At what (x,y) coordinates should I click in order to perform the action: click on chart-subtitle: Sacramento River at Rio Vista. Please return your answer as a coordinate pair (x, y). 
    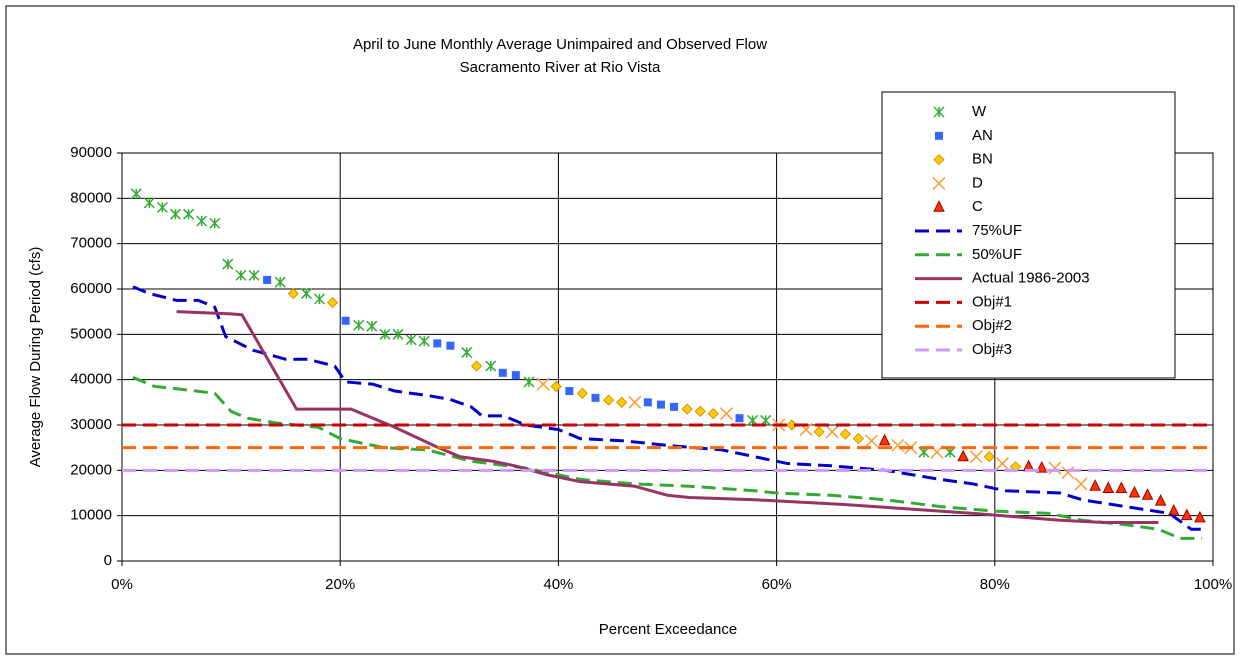
    Looking at the image, I should click on (560, 67).